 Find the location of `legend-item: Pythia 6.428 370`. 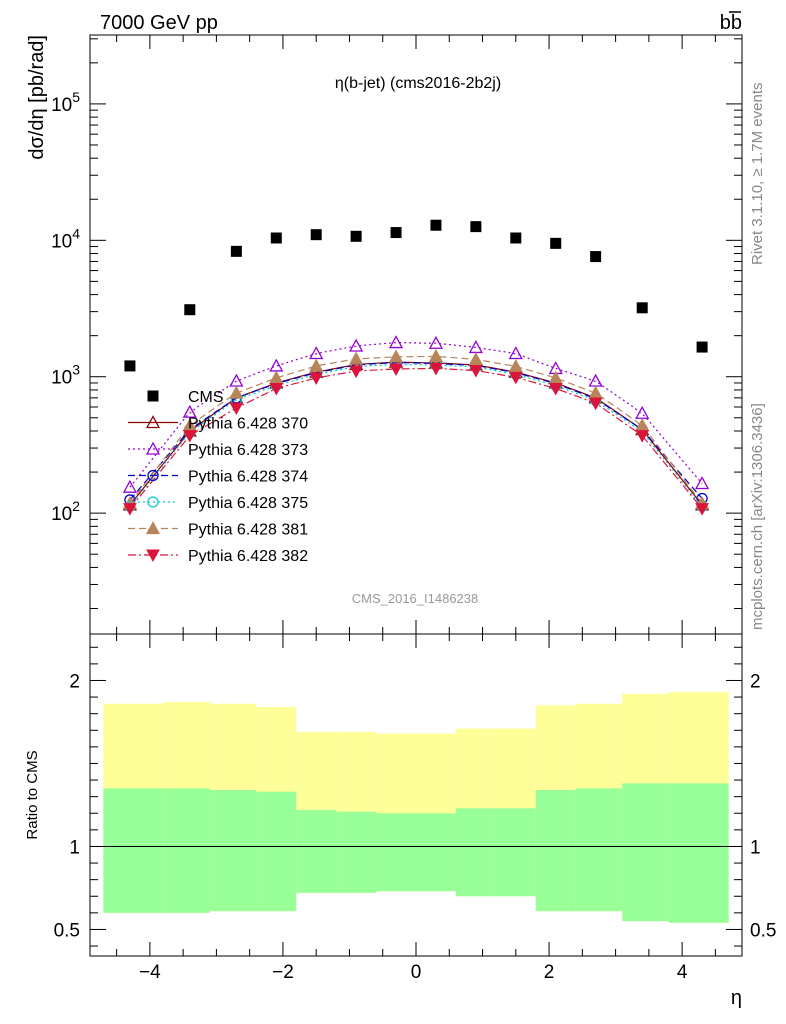

legend-item: Pythia 6.428 370 is located at coordinates (218, 424).